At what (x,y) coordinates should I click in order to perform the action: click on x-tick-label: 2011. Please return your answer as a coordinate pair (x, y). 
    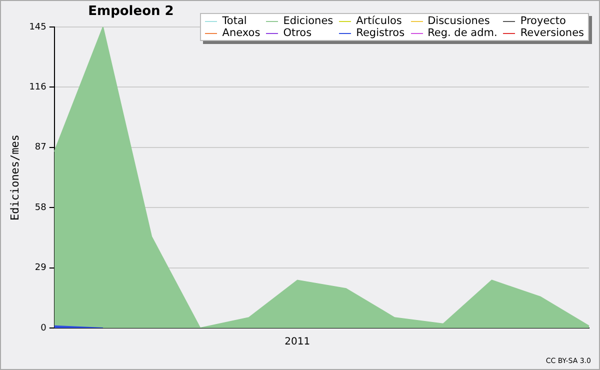
    Looking at the image, I should click on (297, 342).